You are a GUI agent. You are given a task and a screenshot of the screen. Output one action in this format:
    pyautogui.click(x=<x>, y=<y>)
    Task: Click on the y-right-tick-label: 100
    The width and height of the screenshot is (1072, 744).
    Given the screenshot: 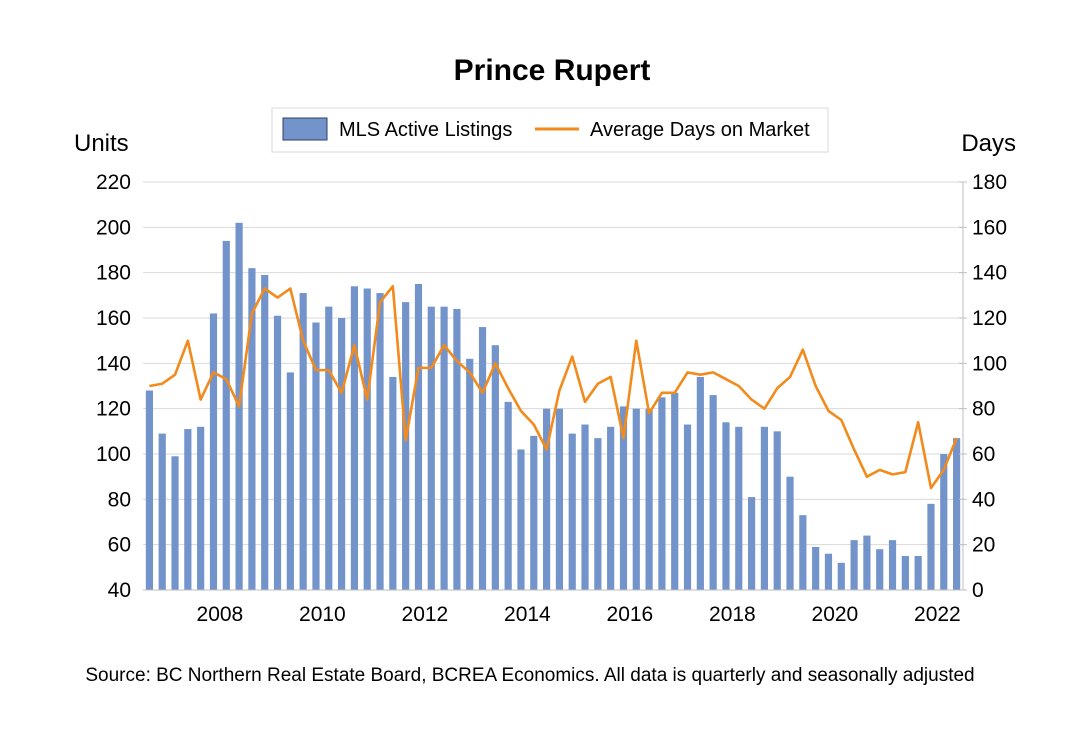 What is the action you would take?
    pyautogui.click(x=989, y=363)
    